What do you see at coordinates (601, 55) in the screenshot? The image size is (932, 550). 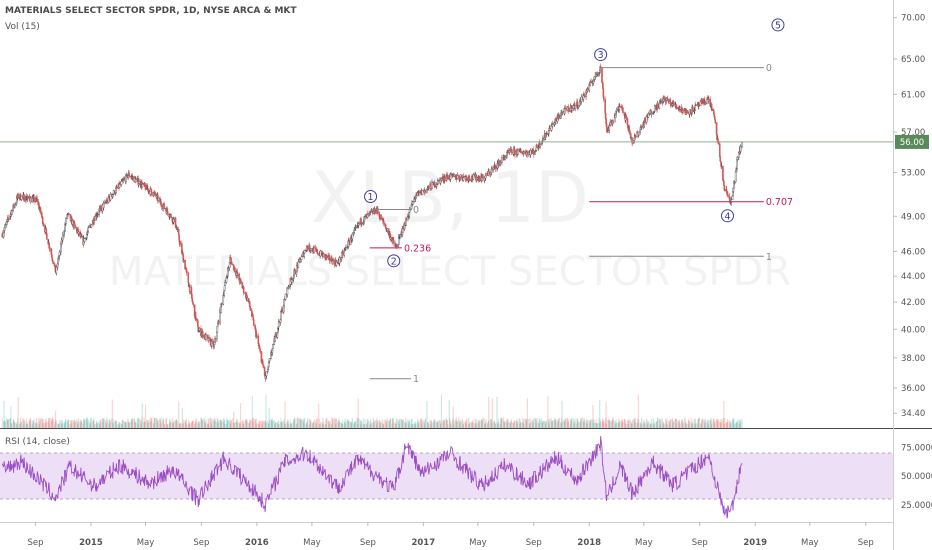 I see `wave-label-3: 3` at bounding box center [601, 55].